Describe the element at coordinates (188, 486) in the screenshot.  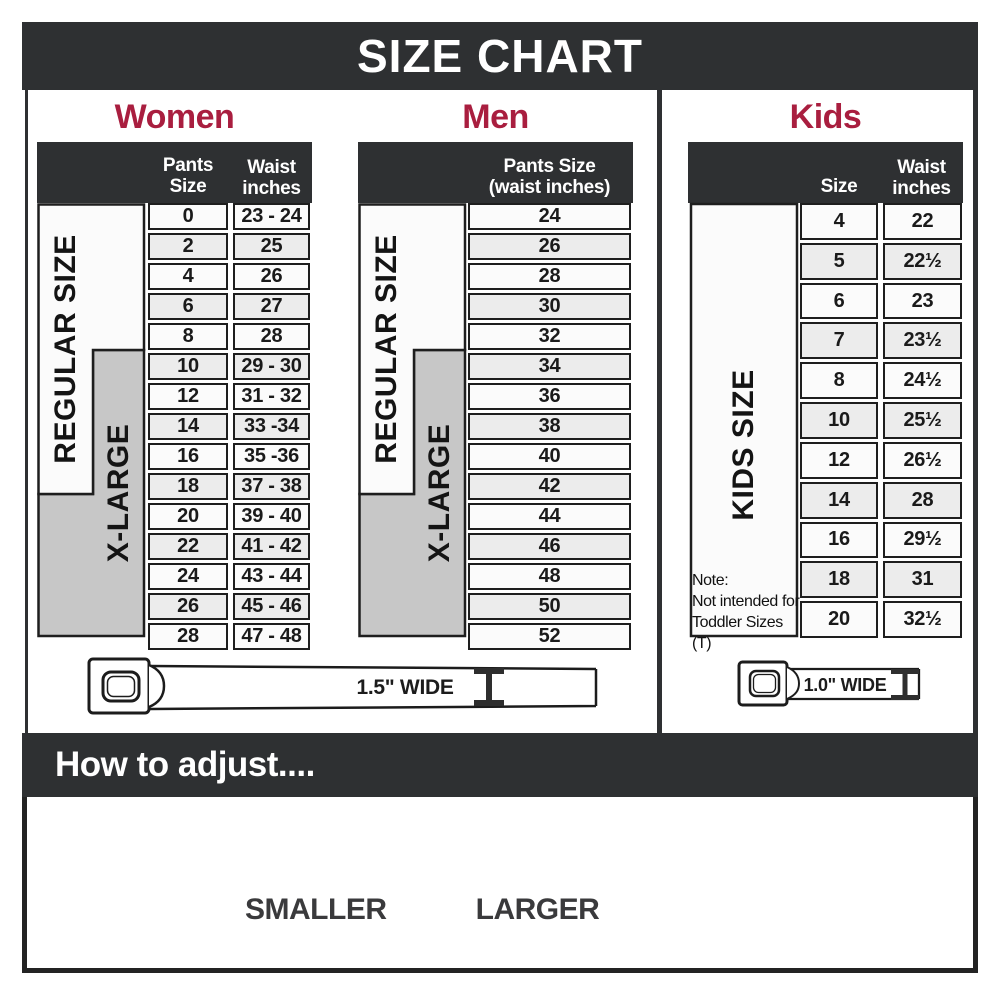
I see `pants-size-cell: 18` at that location.